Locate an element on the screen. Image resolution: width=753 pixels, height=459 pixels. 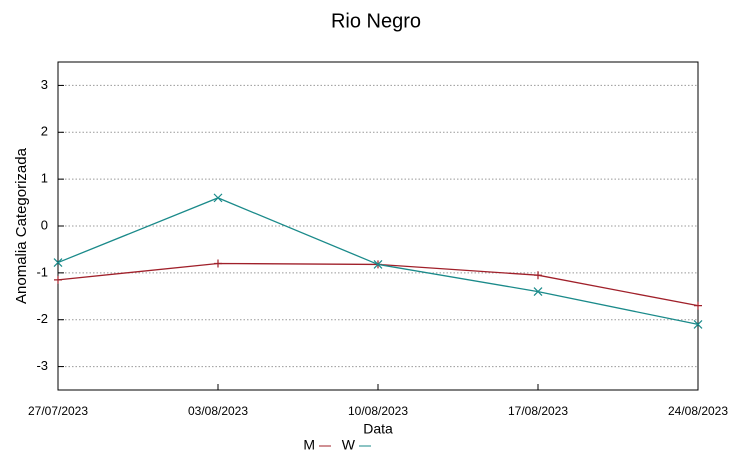
x-tick-label: 17/08/2023 is located at coordinates (538, 411).